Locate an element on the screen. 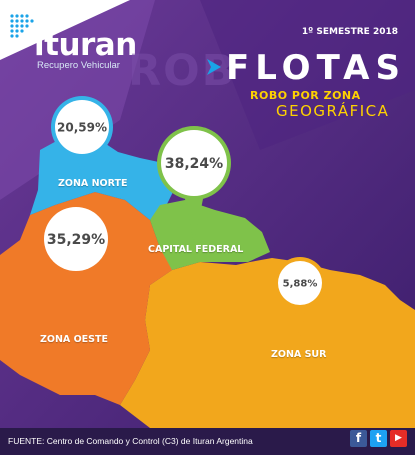 The height and width of the screenshot is (455, 415). zone-label-oeste: ZONA OESTE is located at coordinates (74, 339).